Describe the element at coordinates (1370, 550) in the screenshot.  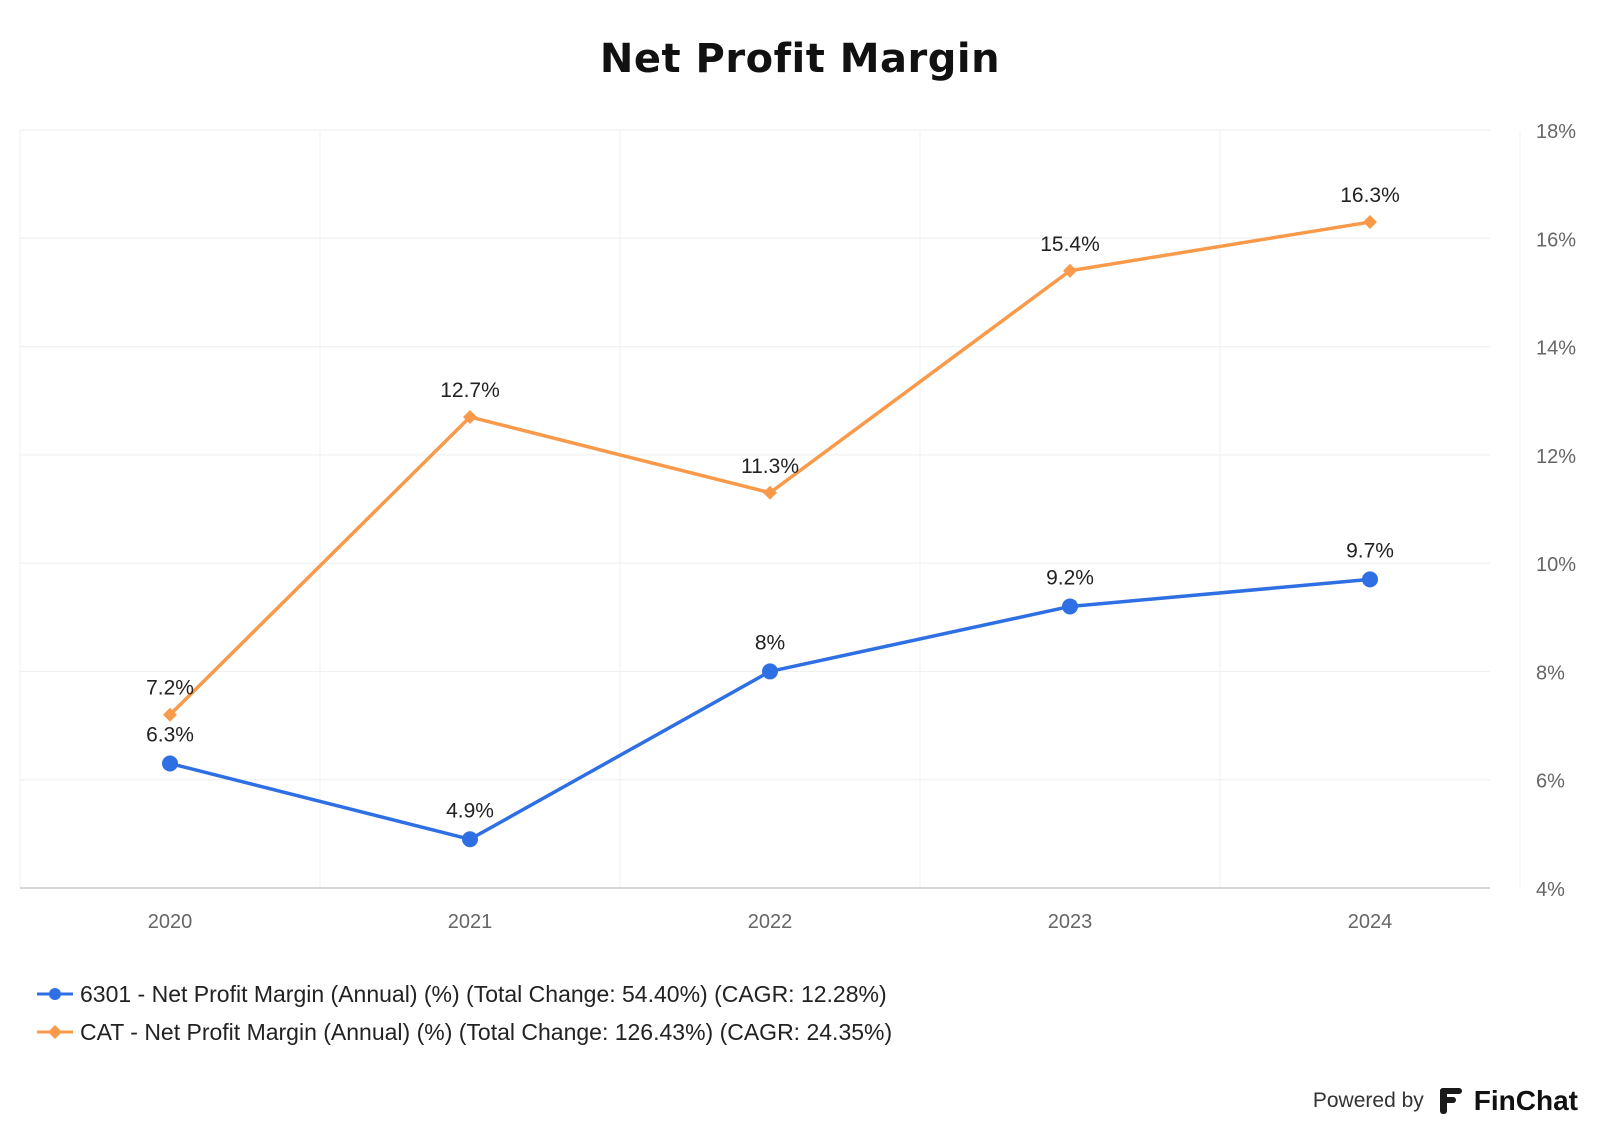
I see `data-label: 9.7%` at that location.